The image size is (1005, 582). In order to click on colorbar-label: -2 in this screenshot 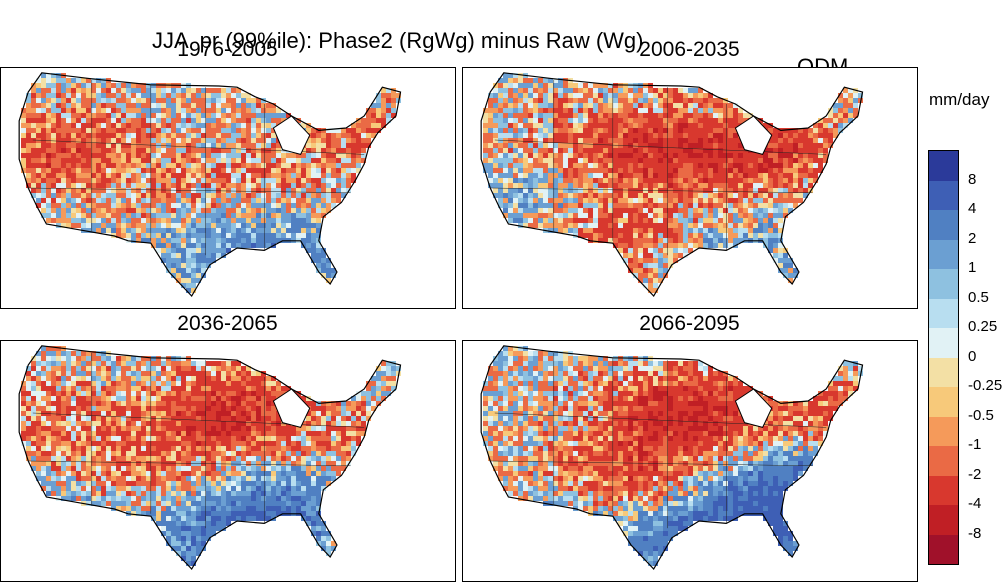, I will do `click(974, 474)`.